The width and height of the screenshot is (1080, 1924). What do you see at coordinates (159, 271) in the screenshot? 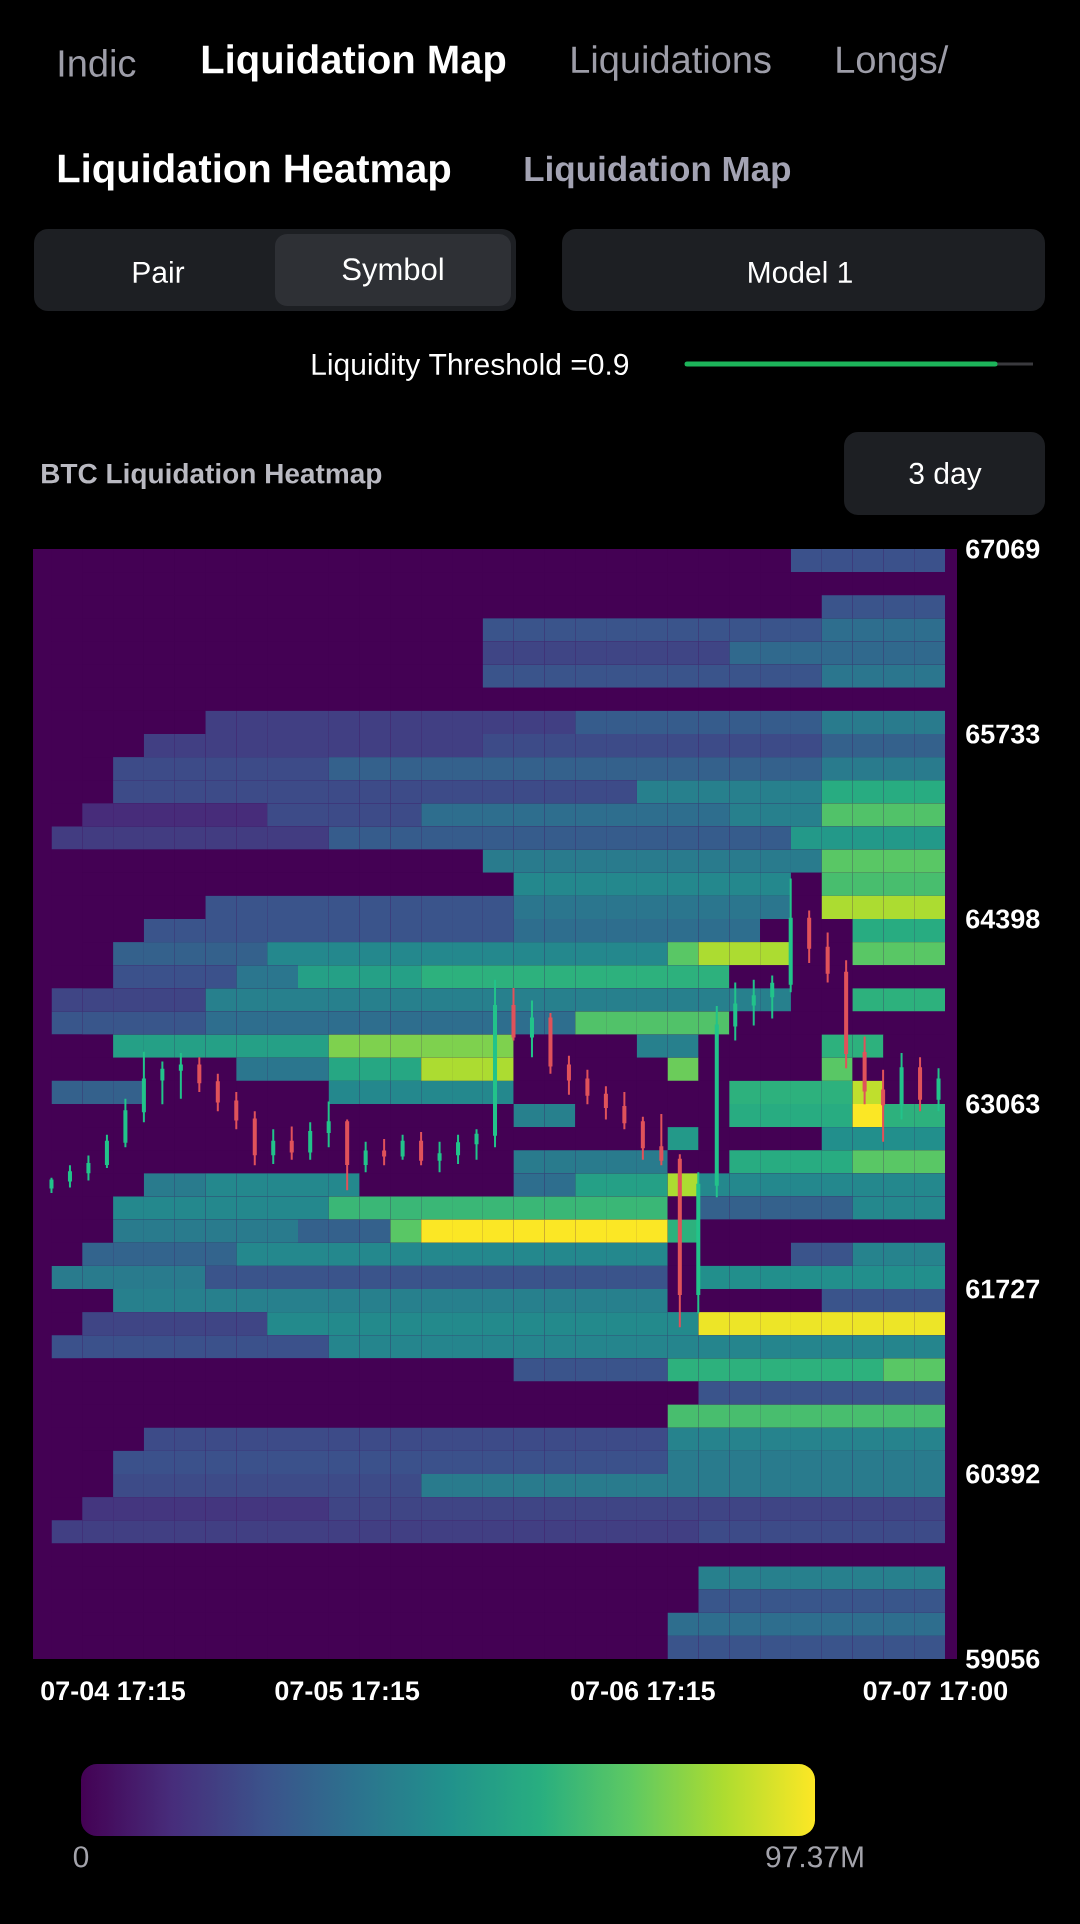
I see `text: Pair` at bounding box center [159, 271].